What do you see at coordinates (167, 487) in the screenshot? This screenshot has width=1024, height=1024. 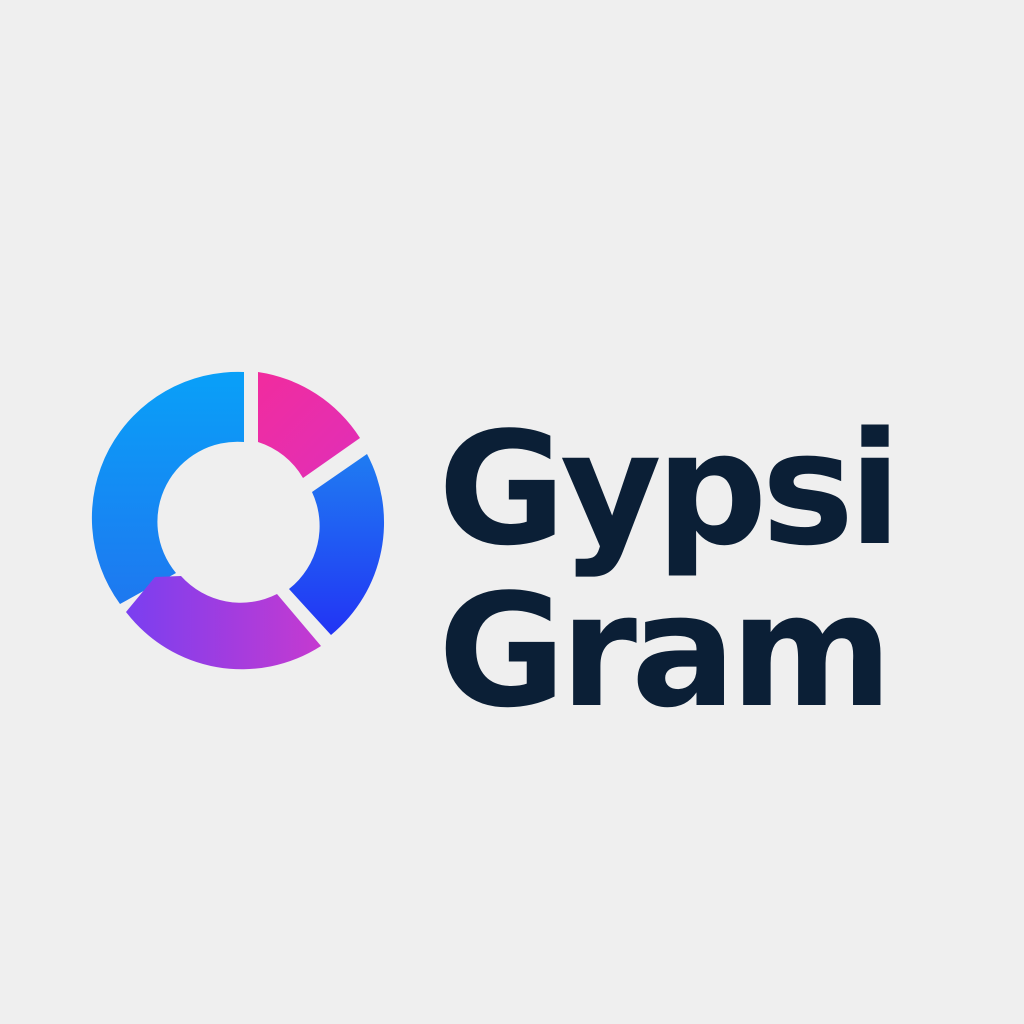 I see `ring-segment-top-left` at bounding box center [167, 487].